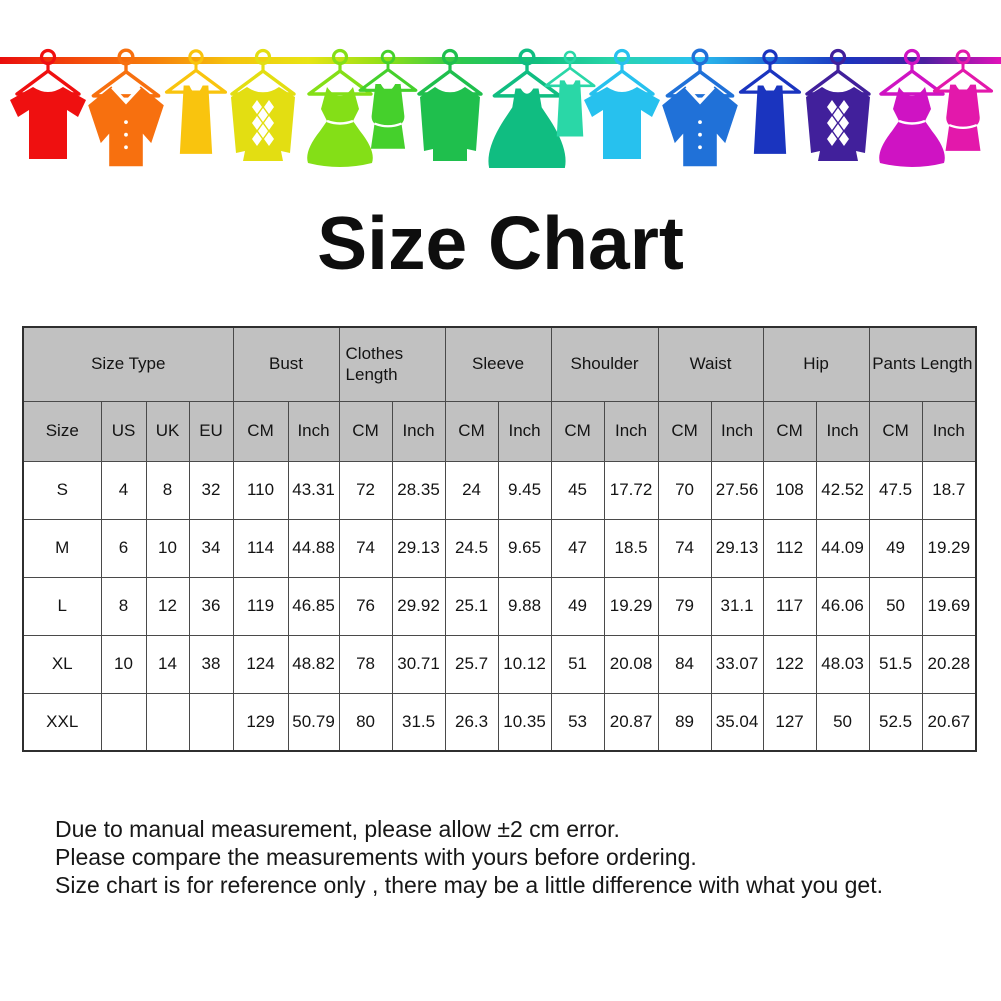  Describe the element at coordinates (524, 664) in the screenshot. I see `value-cell: 10.12` at that location.